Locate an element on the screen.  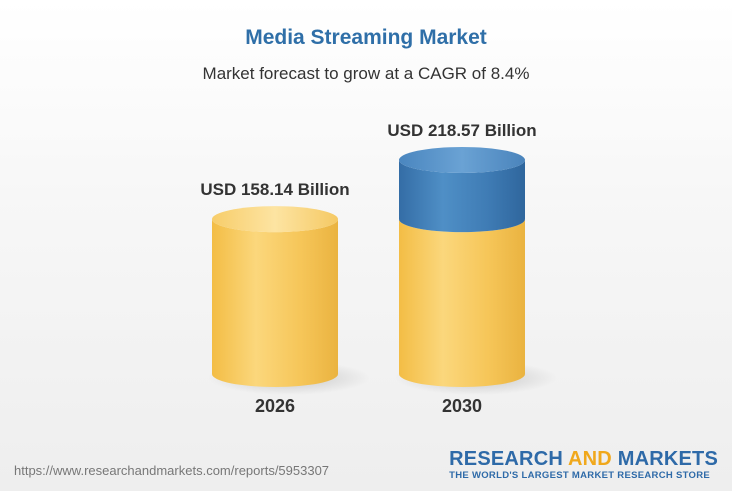
brand-word-and: AND is located at coordinates (590, 459).